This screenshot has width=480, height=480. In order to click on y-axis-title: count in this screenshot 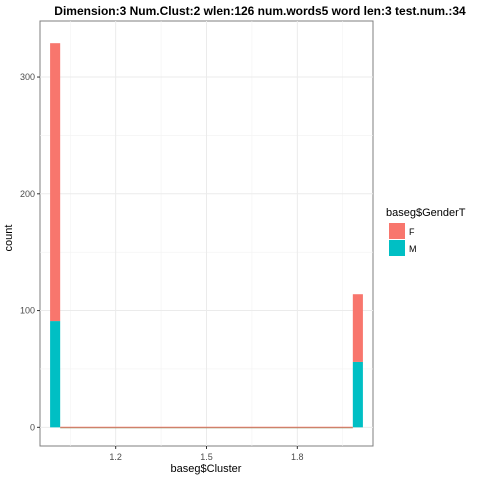, I will do `click(9, 238)`.